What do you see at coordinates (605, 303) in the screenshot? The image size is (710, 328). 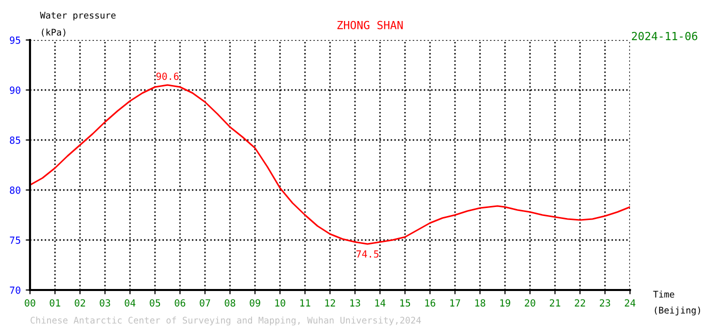 I see `x-tick-label: 23` at bounding box center [605, 303].